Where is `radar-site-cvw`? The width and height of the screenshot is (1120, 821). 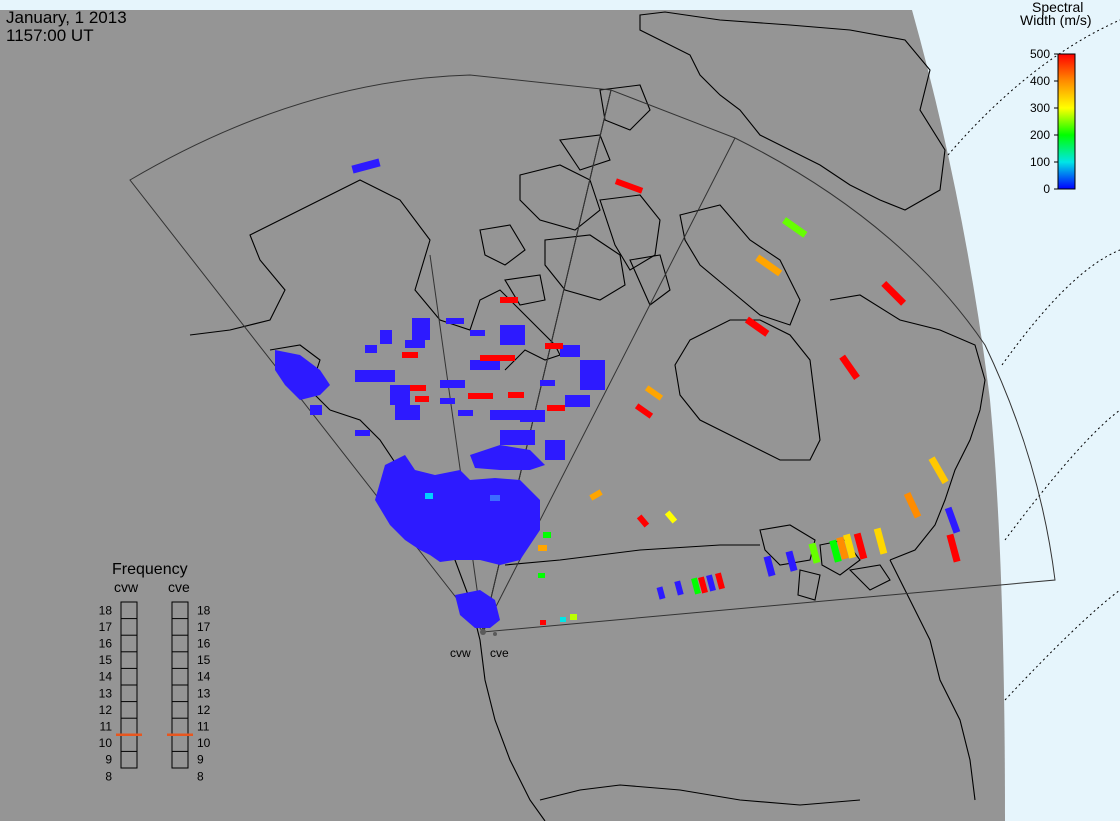 radar-site-cvw is located at coordinates (483, 632).